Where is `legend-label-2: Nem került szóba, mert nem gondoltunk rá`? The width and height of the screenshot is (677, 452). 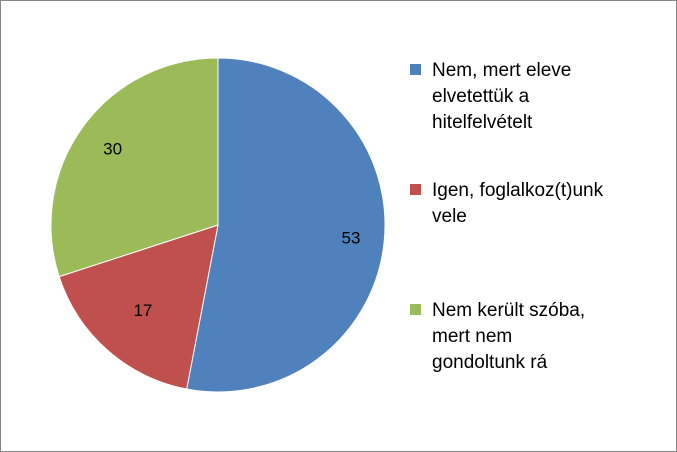
legend-label-2: Nem került szóba, mert nem gondoltunk rá is located at coordinates (509, 336).